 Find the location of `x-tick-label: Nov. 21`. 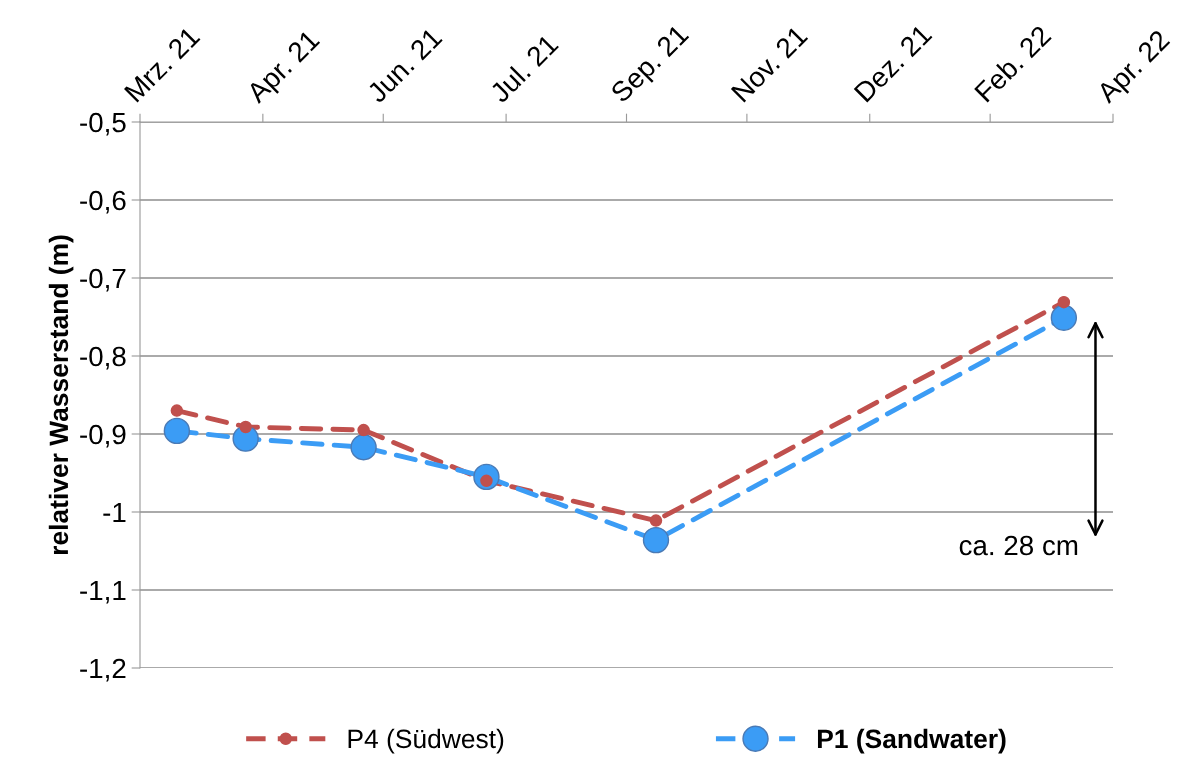

x-tick-label: Nov. 21 is located at coordinates (769, 64).